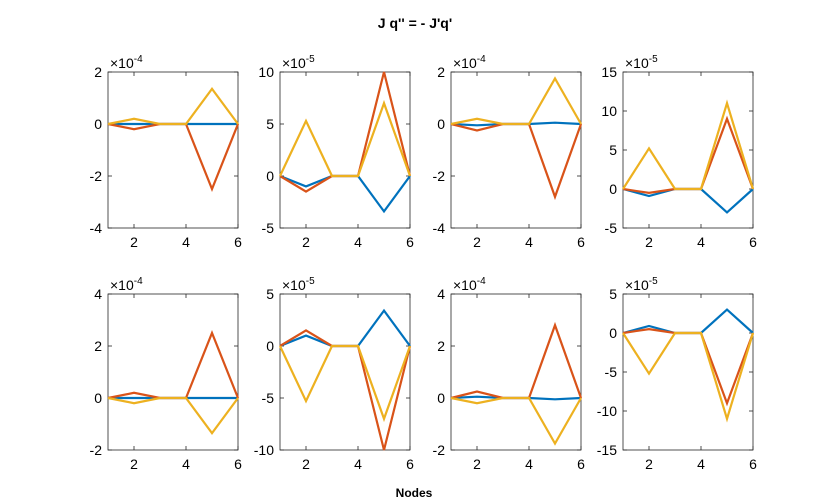 The image size is (830, 502). I want to click on y-tick-label: 15, so click(609, 72).